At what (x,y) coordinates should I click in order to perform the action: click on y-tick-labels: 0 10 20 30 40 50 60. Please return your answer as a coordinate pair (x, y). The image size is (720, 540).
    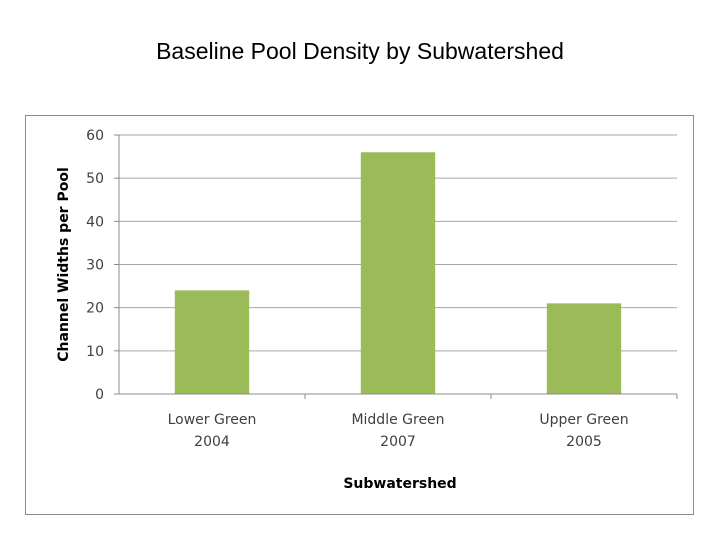
    Looking at the image, I should click on (95, 265).